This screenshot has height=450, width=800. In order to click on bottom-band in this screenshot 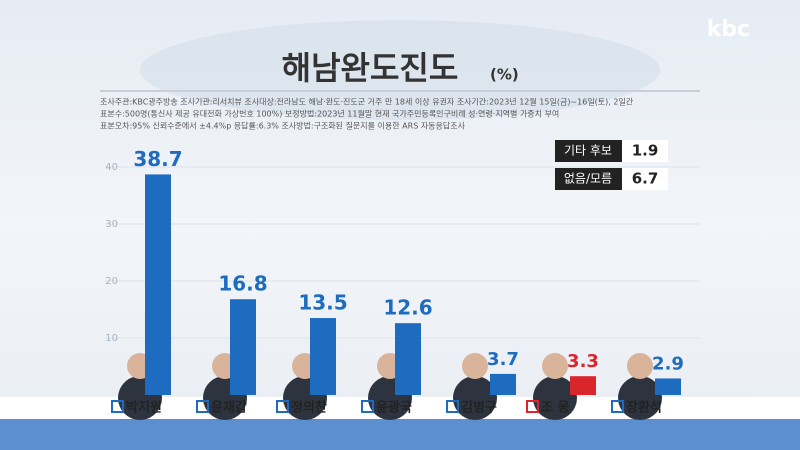, I will do `click(400, 434)`.